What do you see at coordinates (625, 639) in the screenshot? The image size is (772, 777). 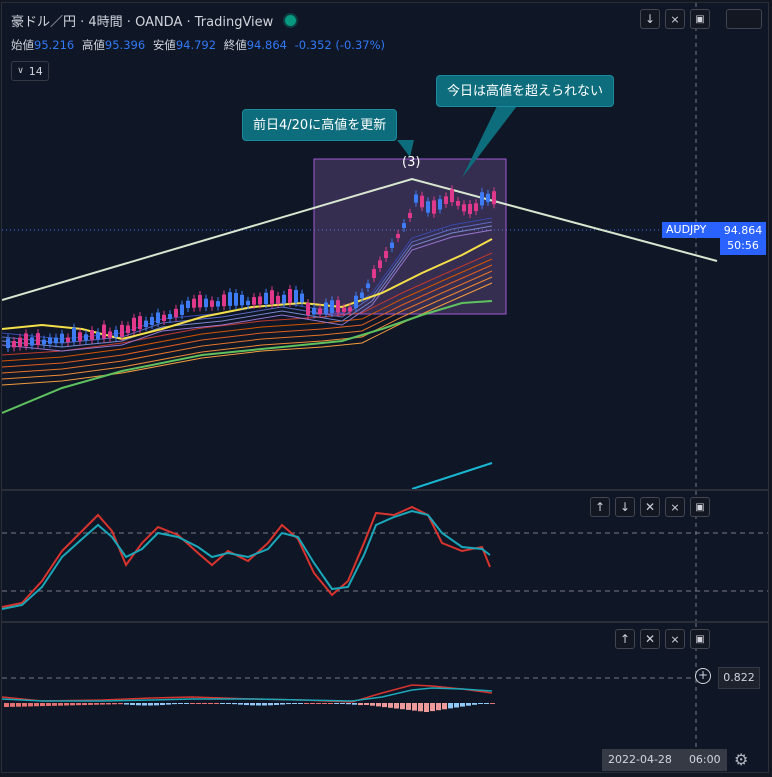 I see `macd-move-up-button: ↑` at bounding box center [625, 639].